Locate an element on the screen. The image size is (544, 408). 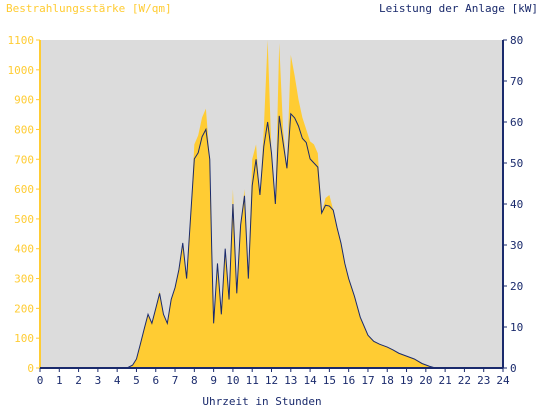
y-left-tick-label: 500 is located at coordinates (24, 219).